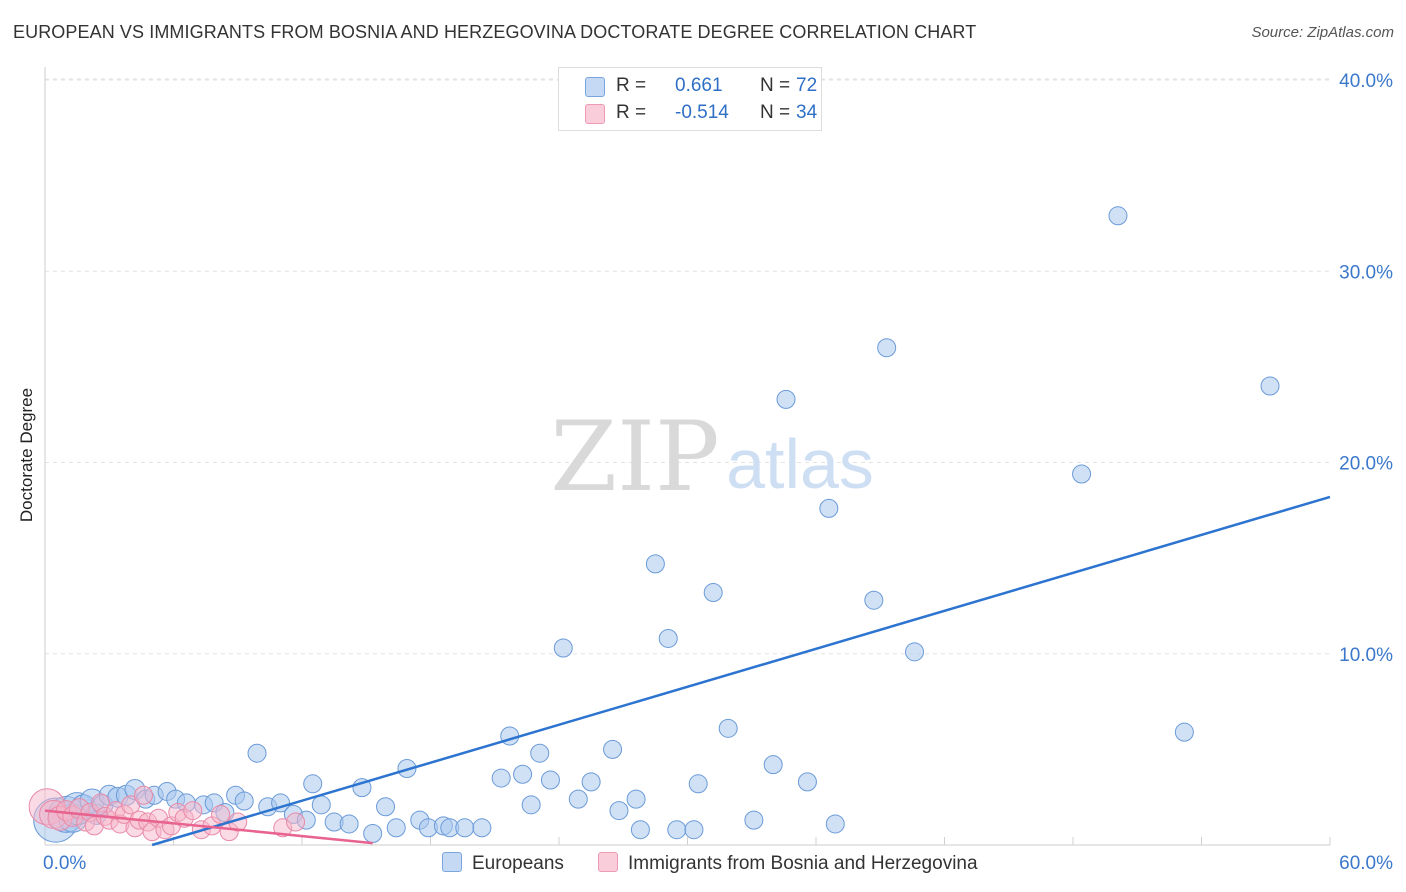  Describe the element at coordinates (1366, 81) in the screenshot. I see `y-tick-label: 40.0%` at that location.